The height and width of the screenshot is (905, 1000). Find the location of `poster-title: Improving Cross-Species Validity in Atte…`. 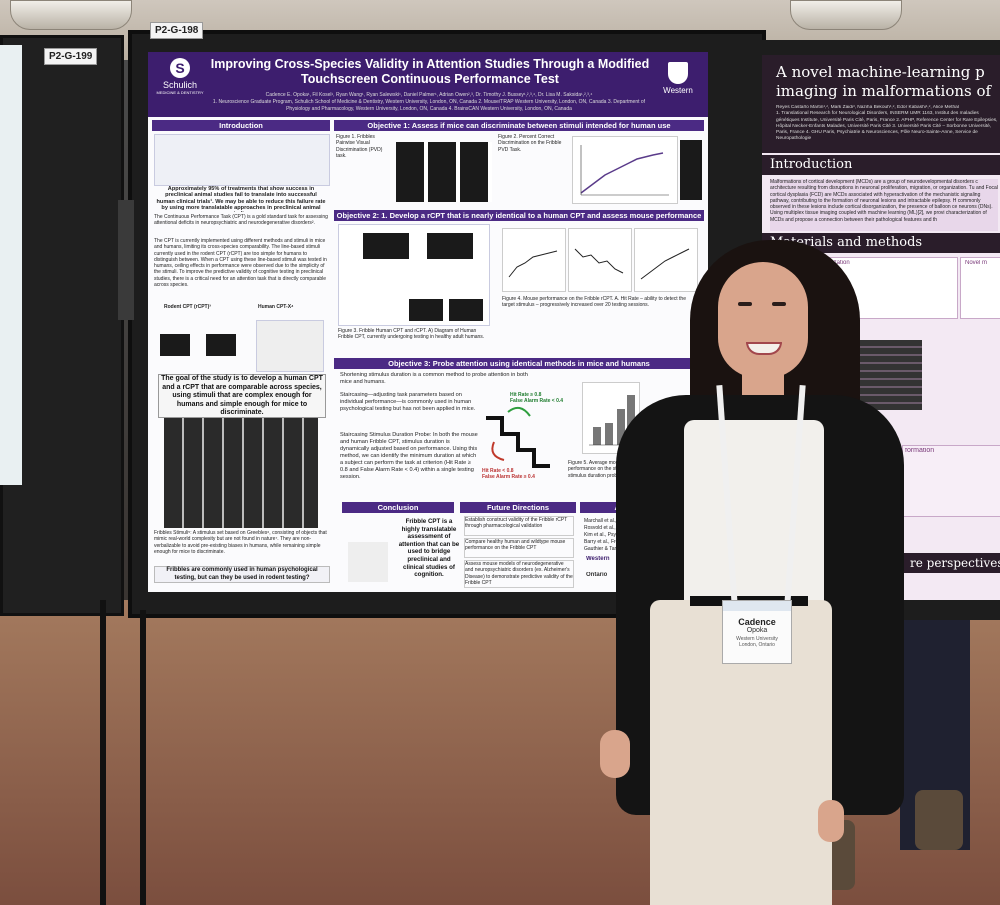

poster-title: Improving Cross-Species Validity in Atte… is located at coordinates (430, 71).